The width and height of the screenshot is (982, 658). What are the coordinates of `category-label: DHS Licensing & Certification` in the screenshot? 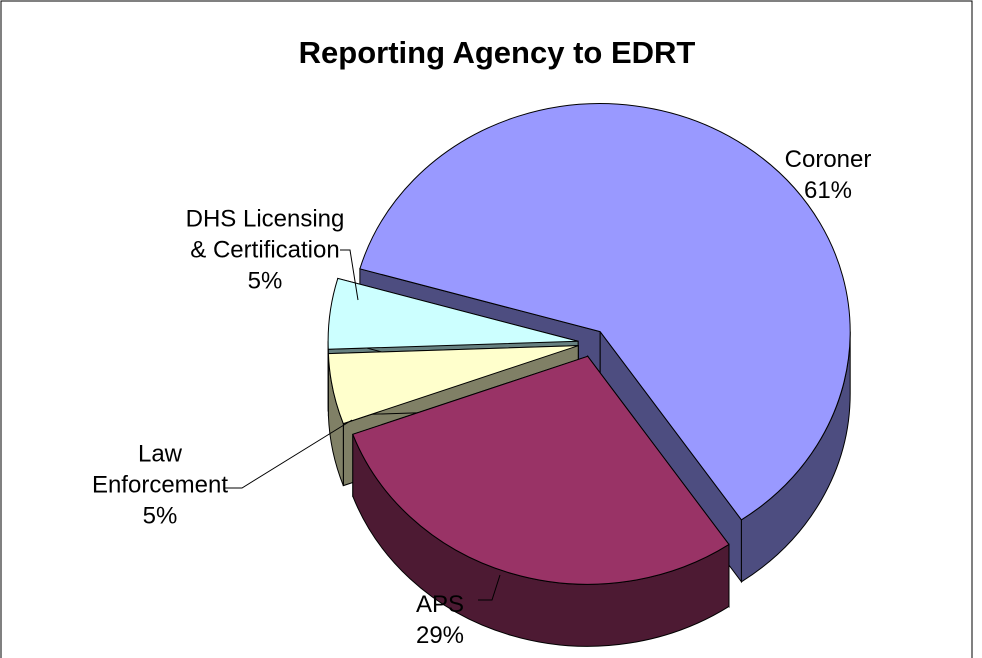 It's located at (265, 234).